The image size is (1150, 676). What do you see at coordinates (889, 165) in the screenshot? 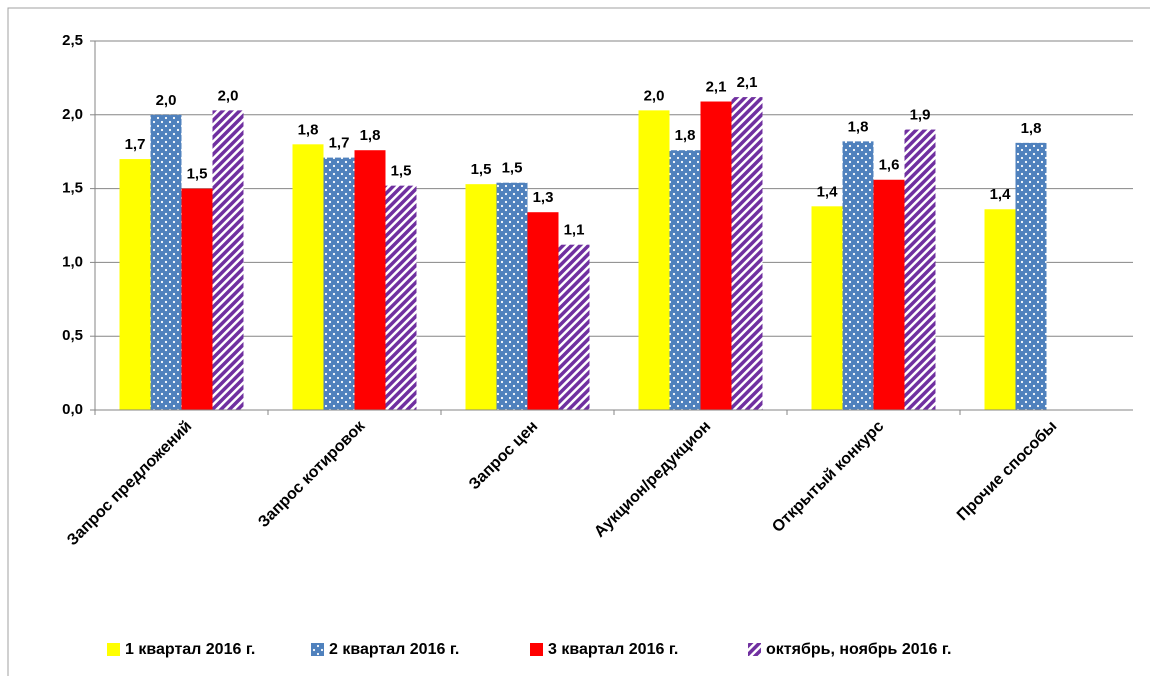
I see `data-label: 1,6` at bounding box center [889, 165].